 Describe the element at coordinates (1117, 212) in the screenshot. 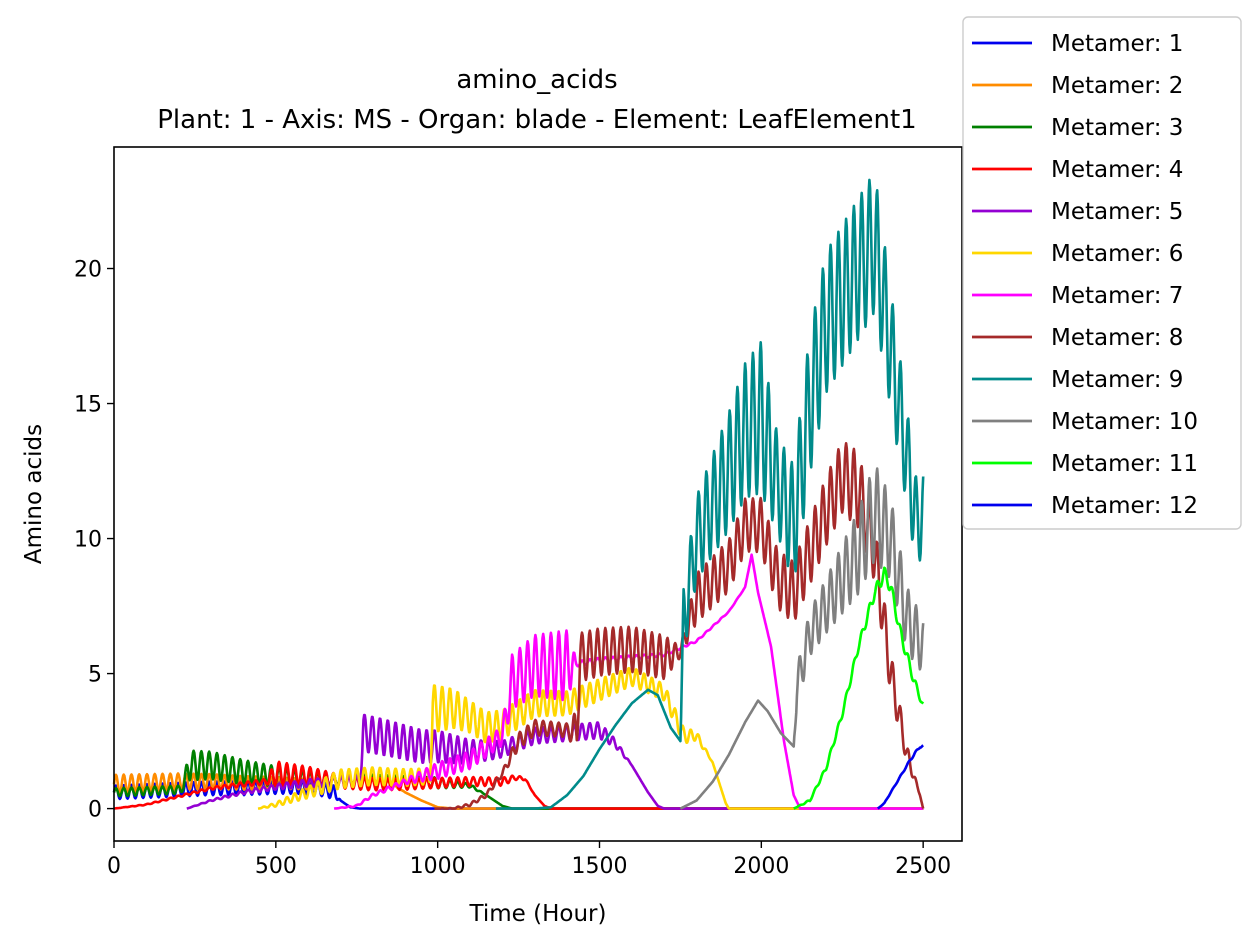

I see `legend-label: Metamer: 5` at that location.